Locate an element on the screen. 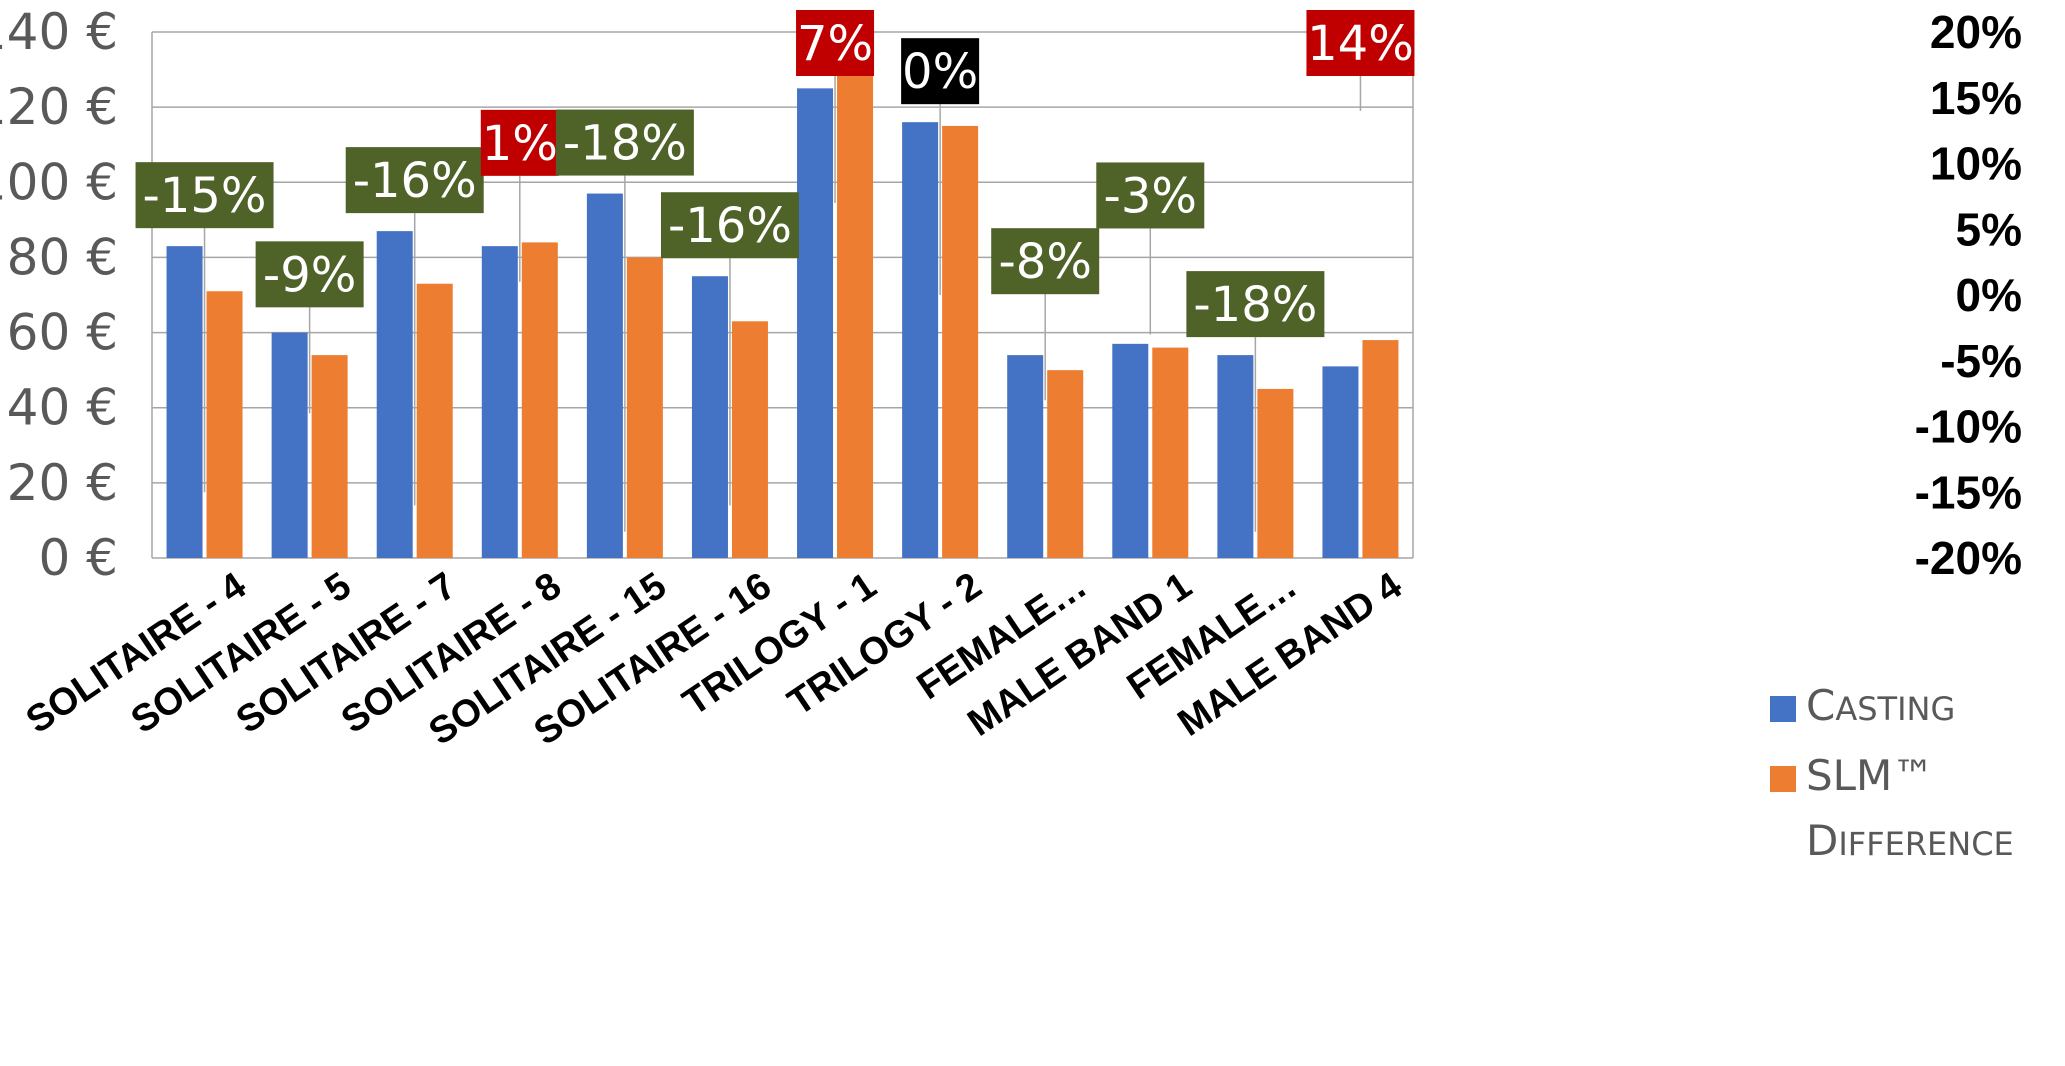  difference-label: 7% is located at coordinates (835, 44).